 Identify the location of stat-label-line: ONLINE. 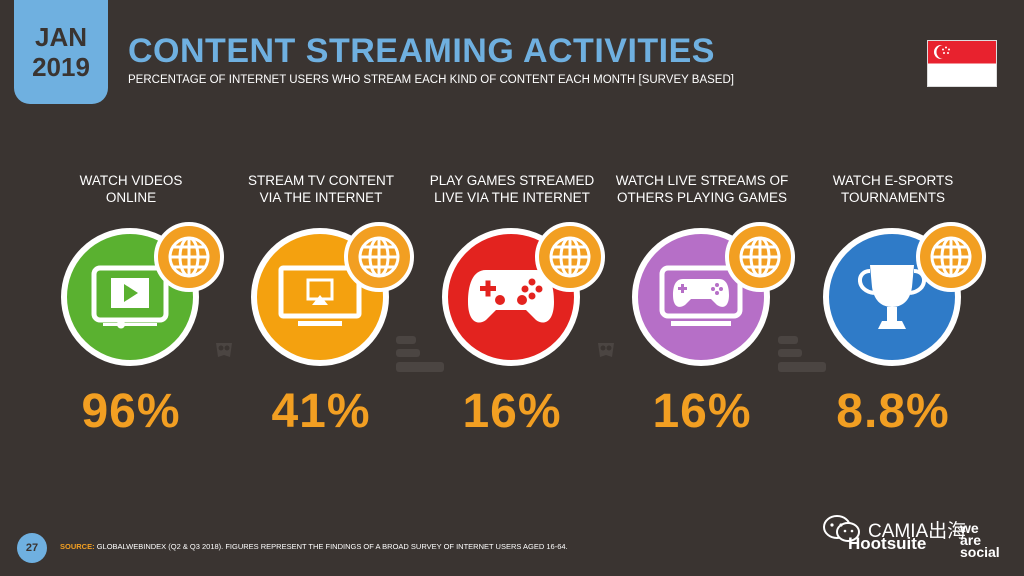
(131, 197).